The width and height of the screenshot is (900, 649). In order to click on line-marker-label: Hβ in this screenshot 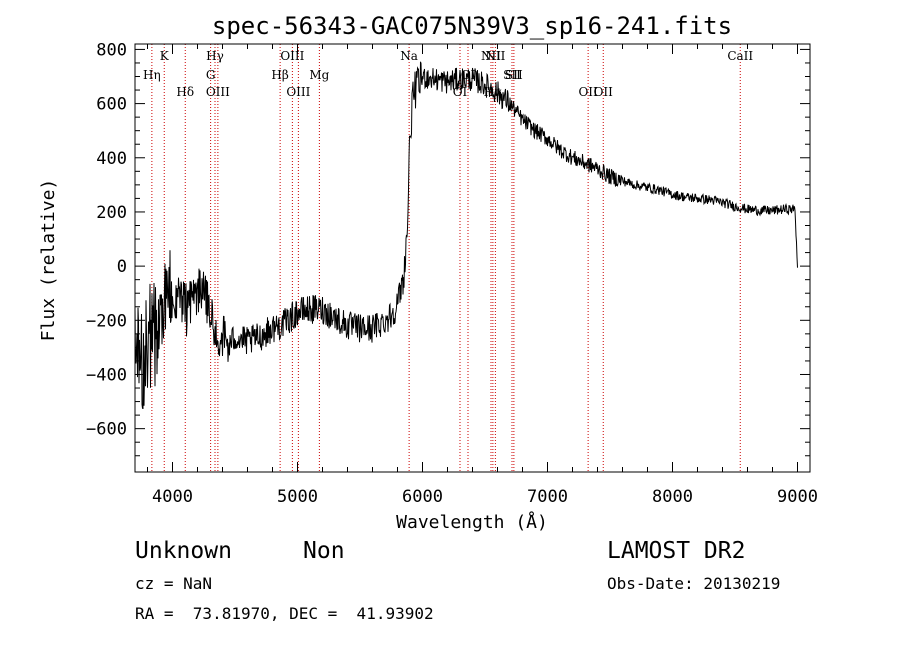, I will do `click(279, 75)`.